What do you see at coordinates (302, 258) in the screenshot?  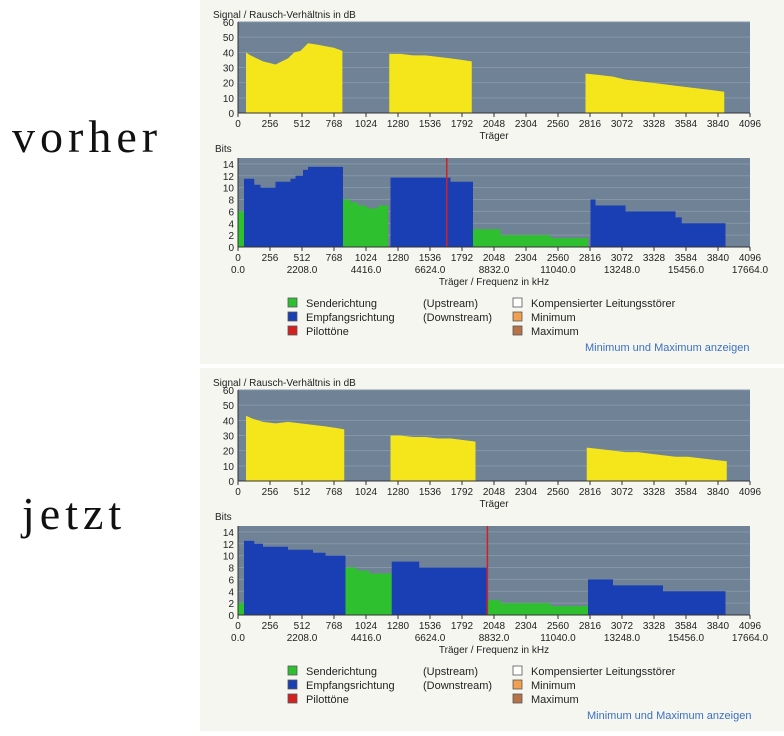 I see `panel0-bits-xtick-label: 512` at bounding box center [302, 258].